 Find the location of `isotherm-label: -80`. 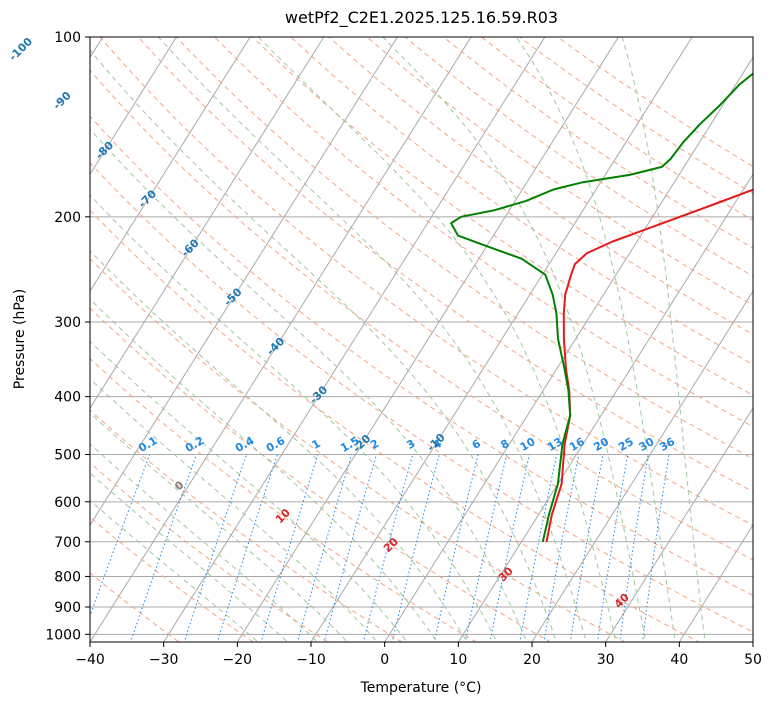

isotherm-label: -80 is located at coordinates (104, 149).